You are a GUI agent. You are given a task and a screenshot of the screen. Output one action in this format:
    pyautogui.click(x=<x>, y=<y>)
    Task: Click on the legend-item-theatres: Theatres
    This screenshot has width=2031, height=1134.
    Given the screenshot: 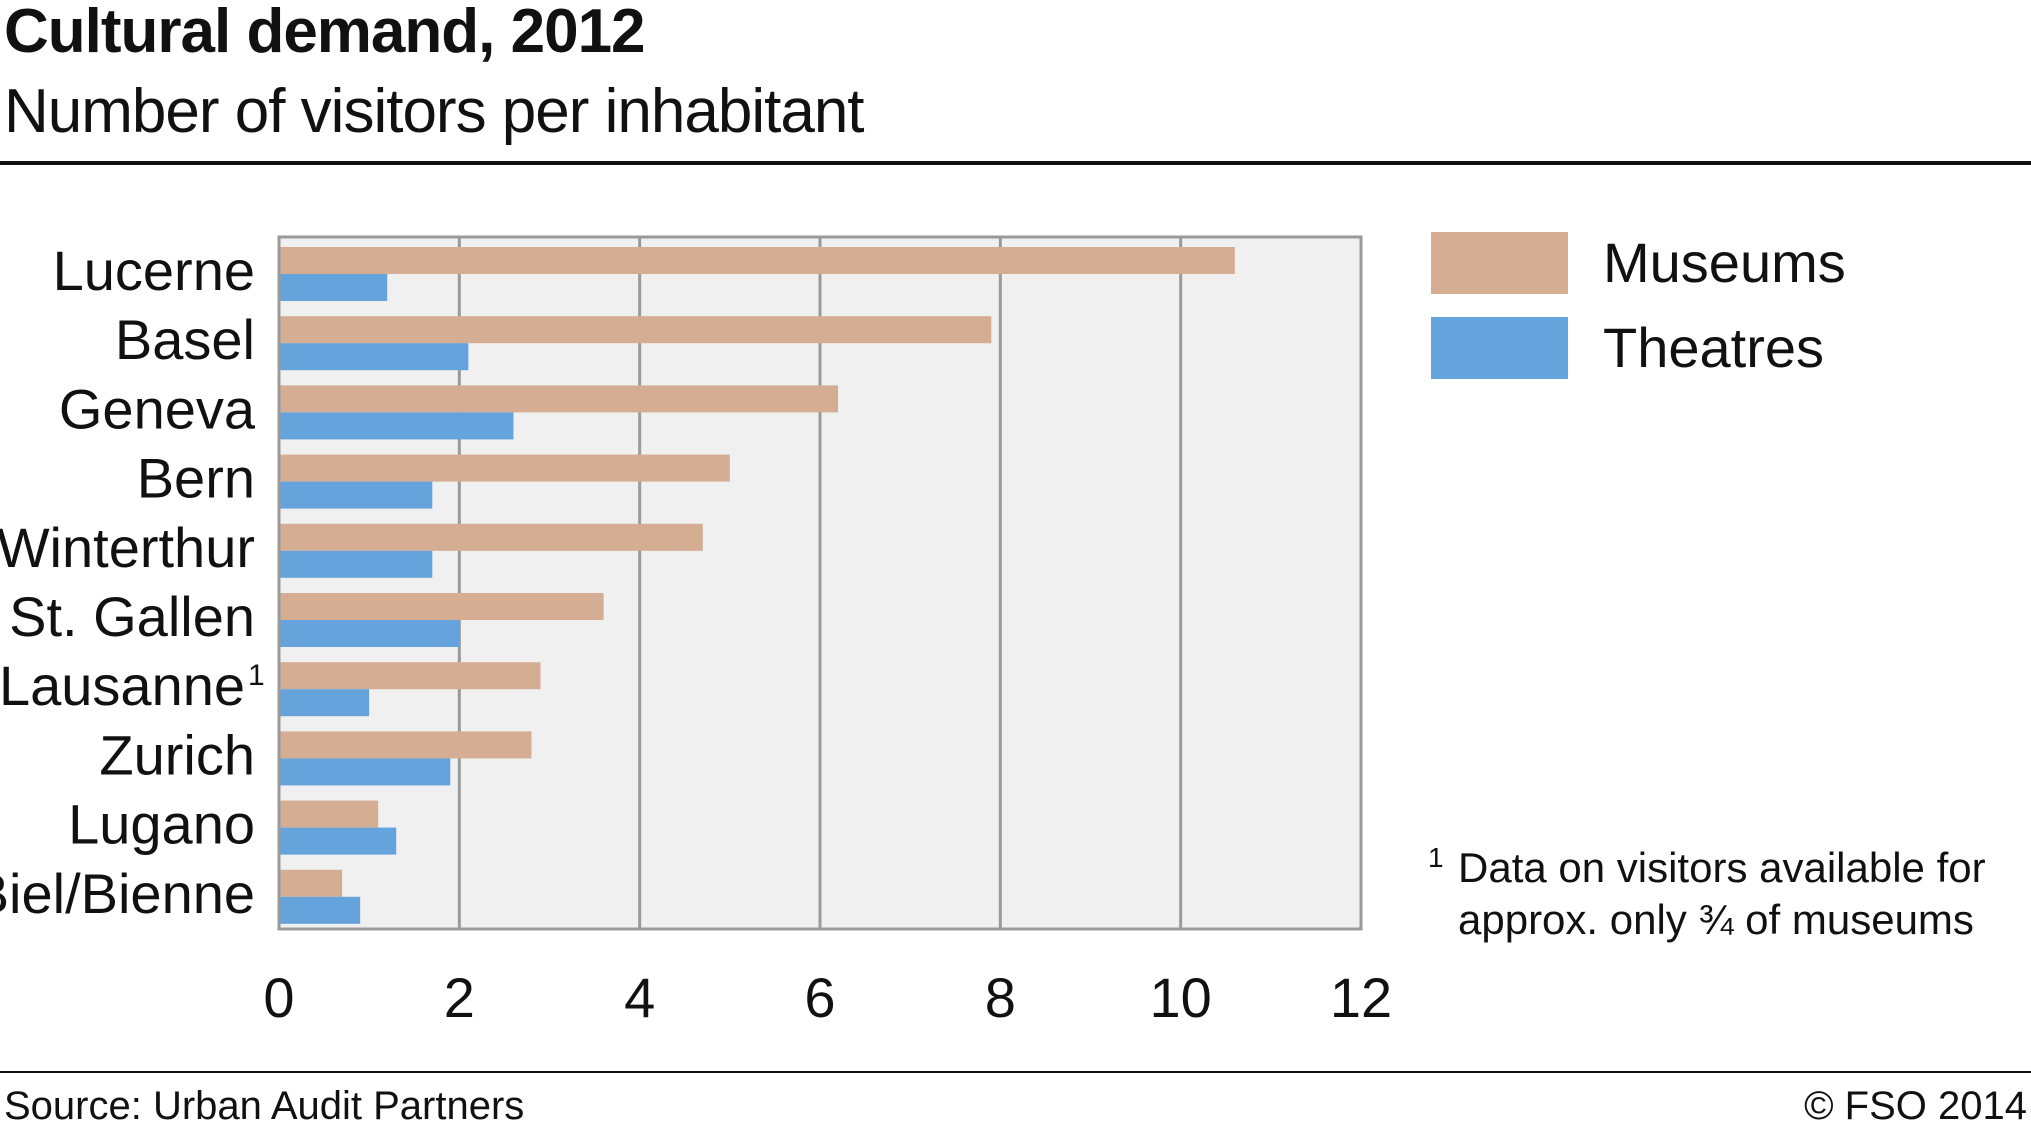 What is the action you would take?
    pyautogui.click(x=1711, y=348)
    